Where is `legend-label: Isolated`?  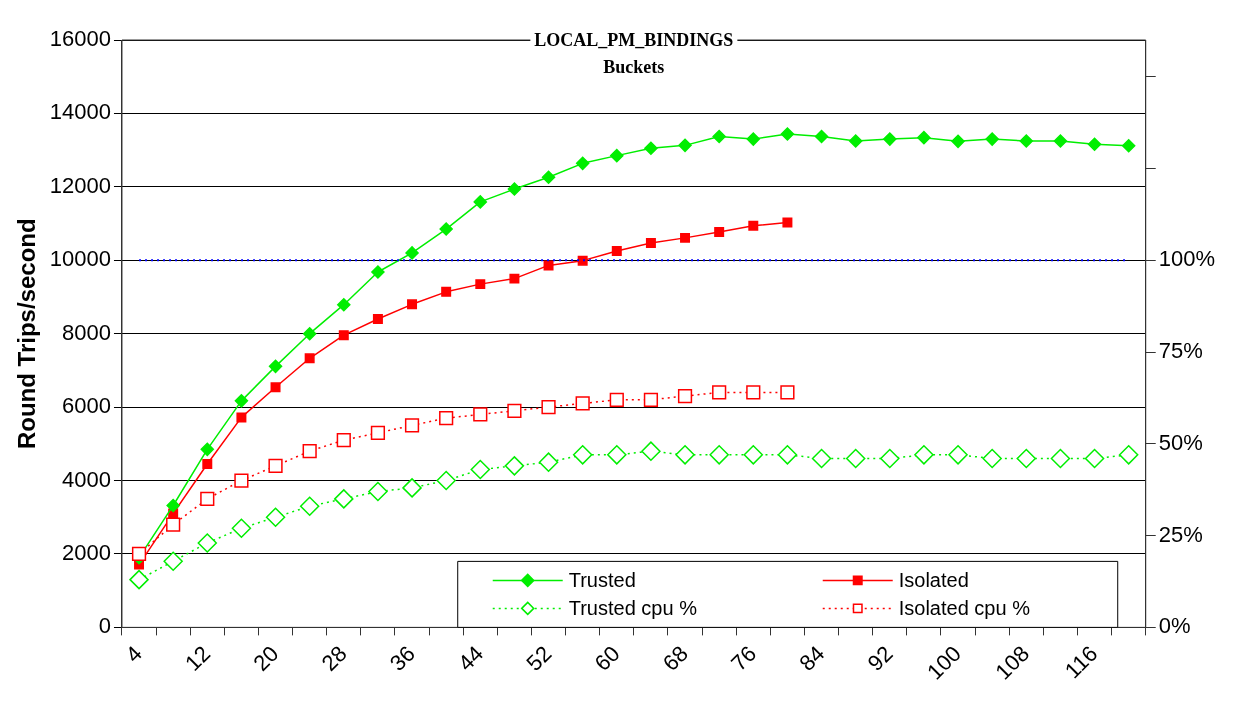 legend-label: Isolated is located at coordinates (933, 579).